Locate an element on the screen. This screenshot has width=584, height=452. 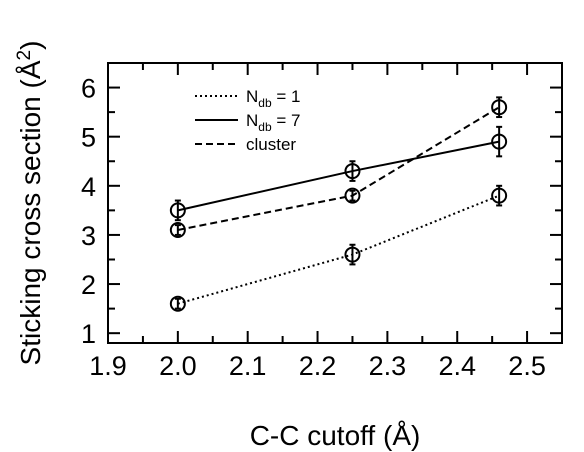
legend-label: Ndb = 7 is located at coordinates (273, 122).